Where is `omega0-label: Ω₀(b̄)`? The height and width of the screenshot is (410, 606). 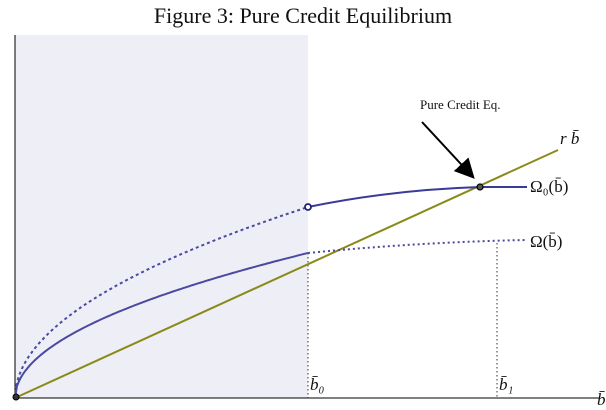
omega0-label: Ω₀(b̄) is located at coordinates (549, 186).